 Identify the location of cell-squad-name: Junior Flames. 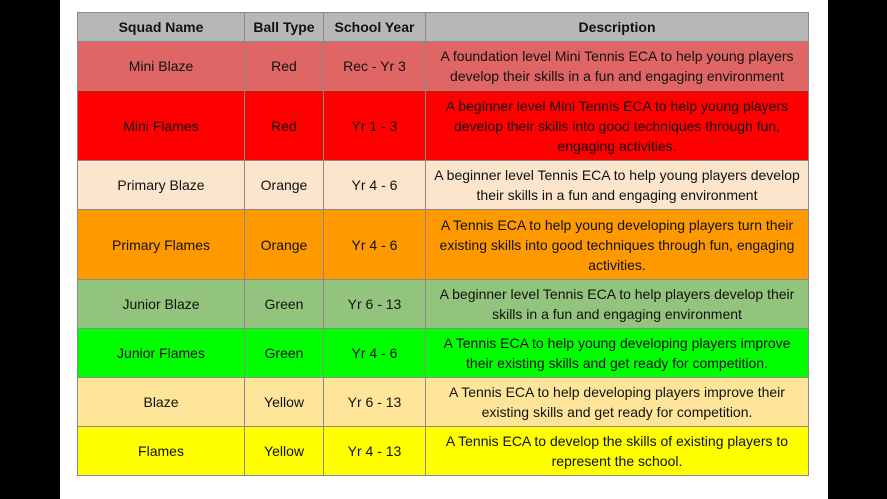
(161, 353).